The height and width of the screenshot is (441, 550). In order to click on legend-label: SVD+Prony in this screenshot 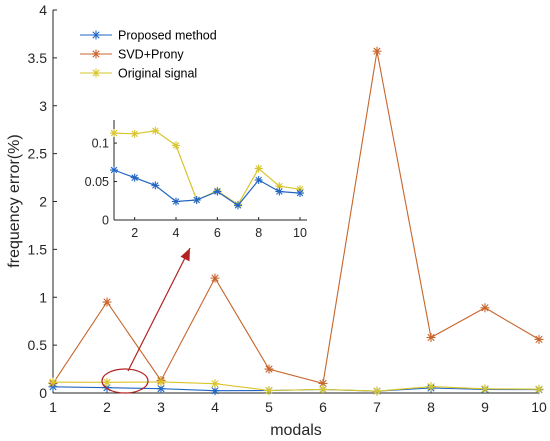, I will do `click(151, 55)`.